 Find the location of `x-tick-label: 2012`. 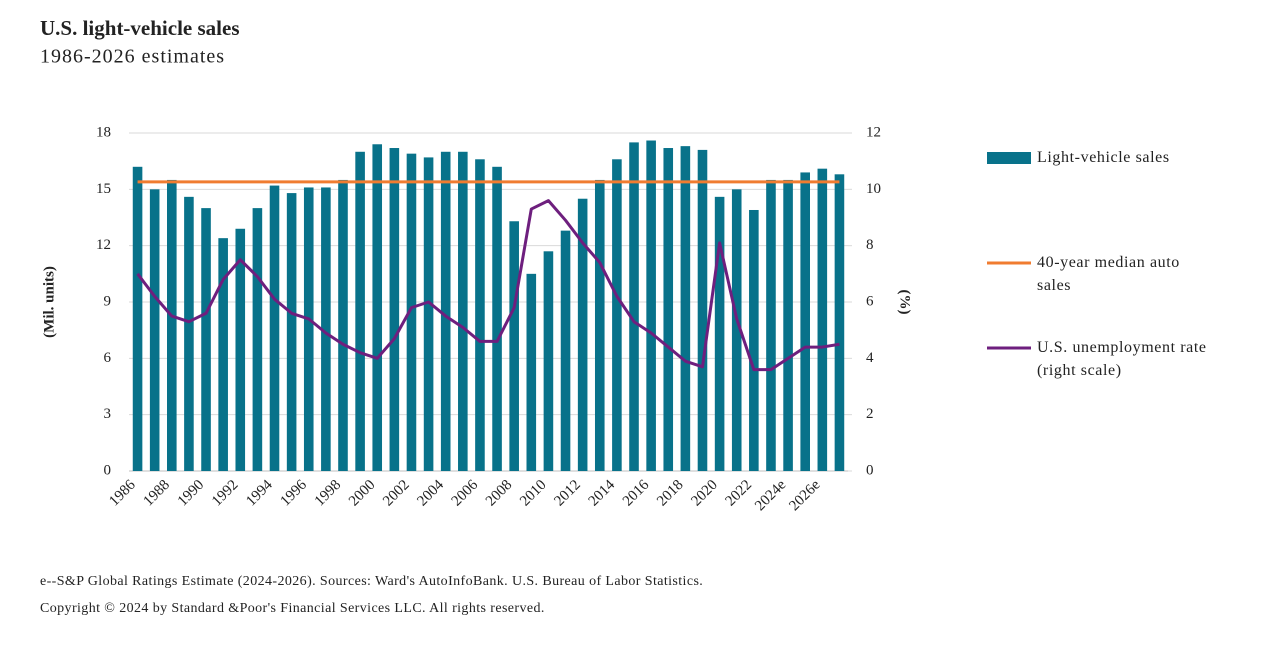

x-tick-label: 2012 is located at coordinates (567, 493).